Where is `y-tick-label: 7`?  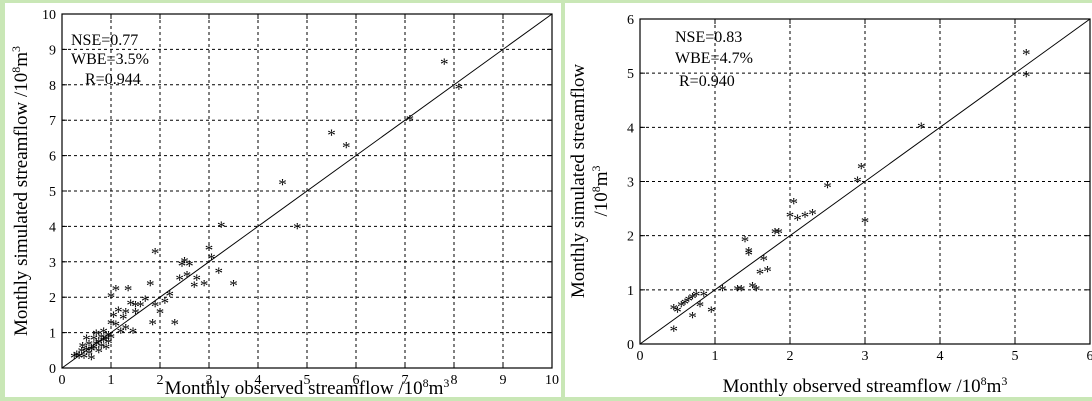 y-tick-label: 7 is located at coordinates (52, 121).